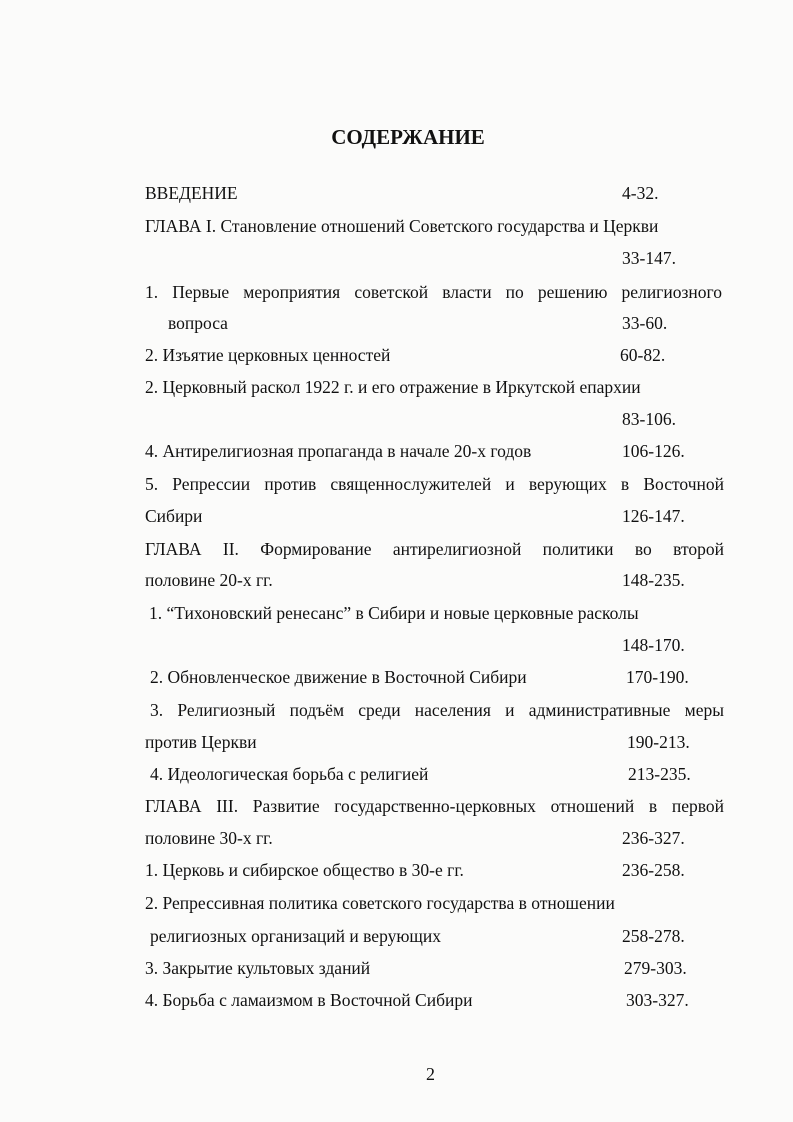 This screenshot has height=1122, width=793. Describe the element at coordinates (653, 838) in the screenshot. I see `entry-pages: 236-327.` at that location.